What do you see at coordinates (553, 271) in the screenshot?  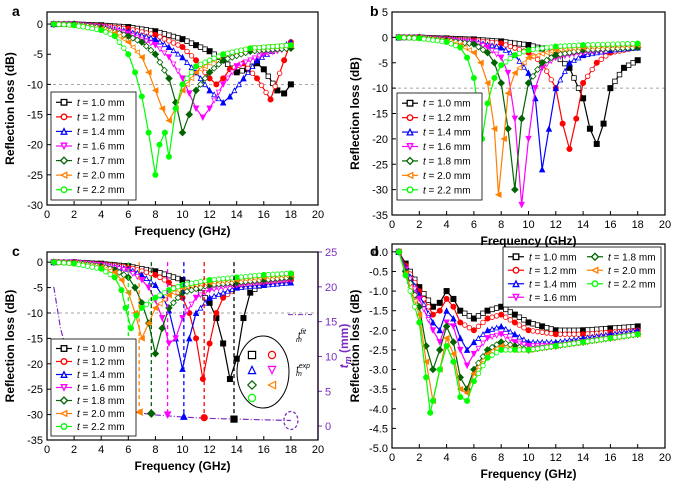 I see `legend-label: t = 1.2 mm` at bounding box center [553, 271].